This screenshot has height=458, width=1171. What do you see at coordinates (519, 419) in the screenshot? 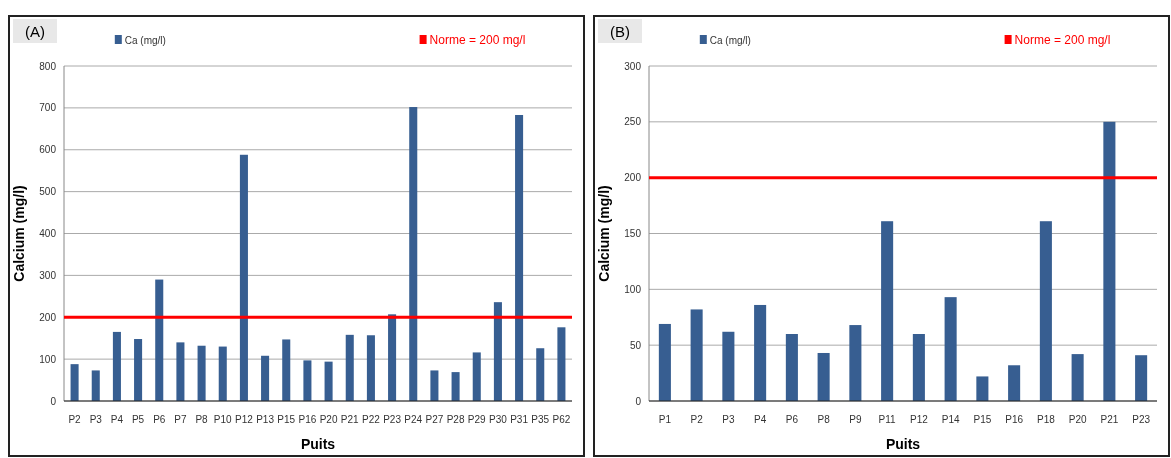
I see `x-tick-label: P31` at bounding box center [519, 419].